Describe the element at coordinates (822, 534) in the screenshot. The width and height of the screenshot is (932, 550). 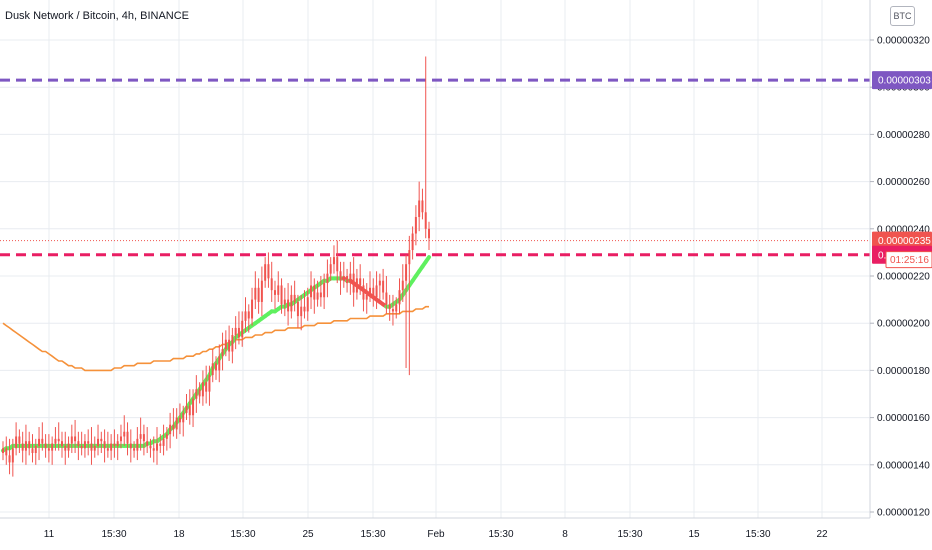
I see `x-tick-label: 22` at that location.